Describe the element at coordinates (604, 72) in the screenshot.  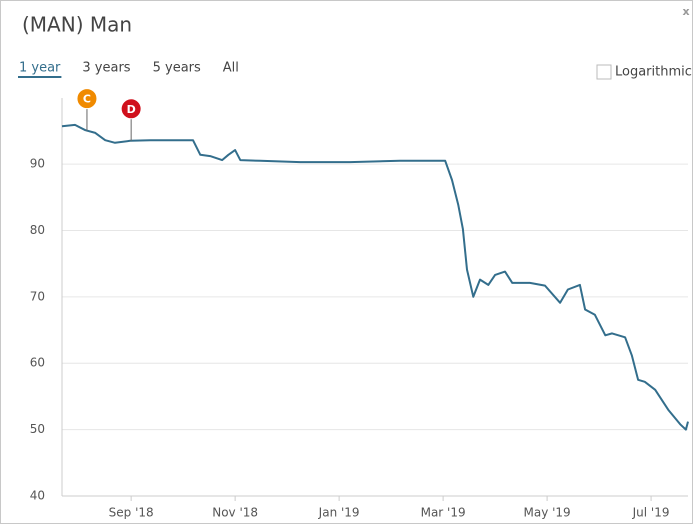
I see `log-checkbox` at that location.